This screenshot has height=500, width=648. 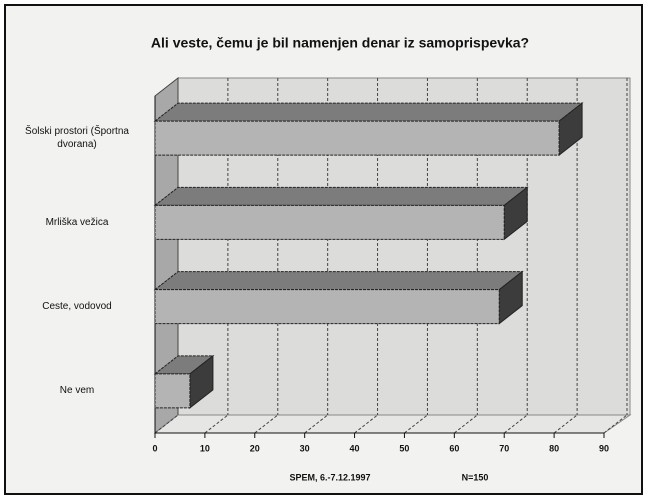 I want to click on x-tick-label: 10, so click(x=205, y=448).